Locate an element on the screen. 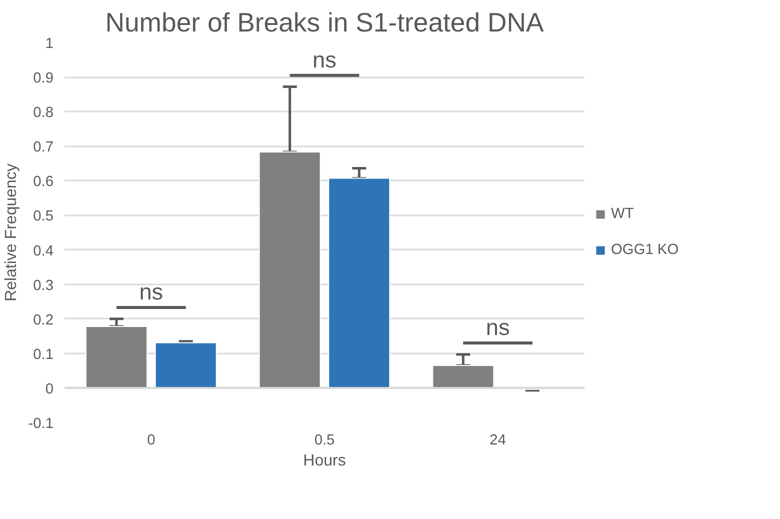 The height and width of the screenshot is (519, 780). legend-label: WT is located at coordinates (622, 214).